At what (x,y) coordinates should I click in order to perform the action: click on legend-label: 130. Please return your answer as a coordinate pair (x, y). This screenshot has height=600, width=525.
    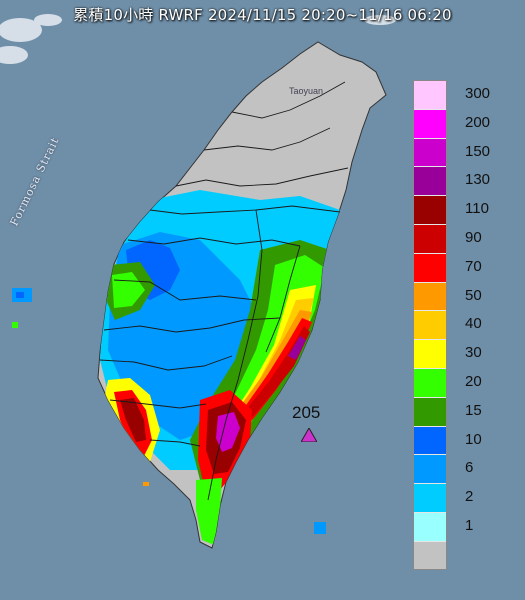
    Looking at the image, I should click on (478, 180).